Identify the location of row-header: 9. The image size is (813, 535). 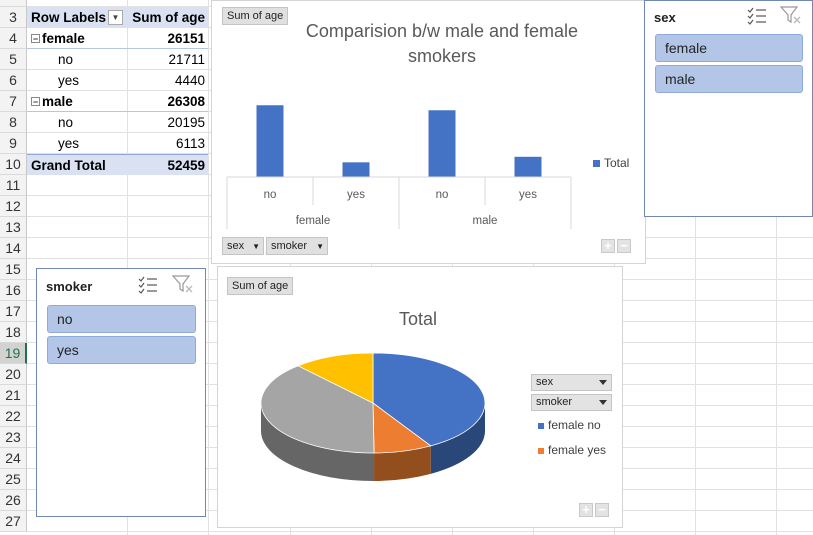
(13, 143).